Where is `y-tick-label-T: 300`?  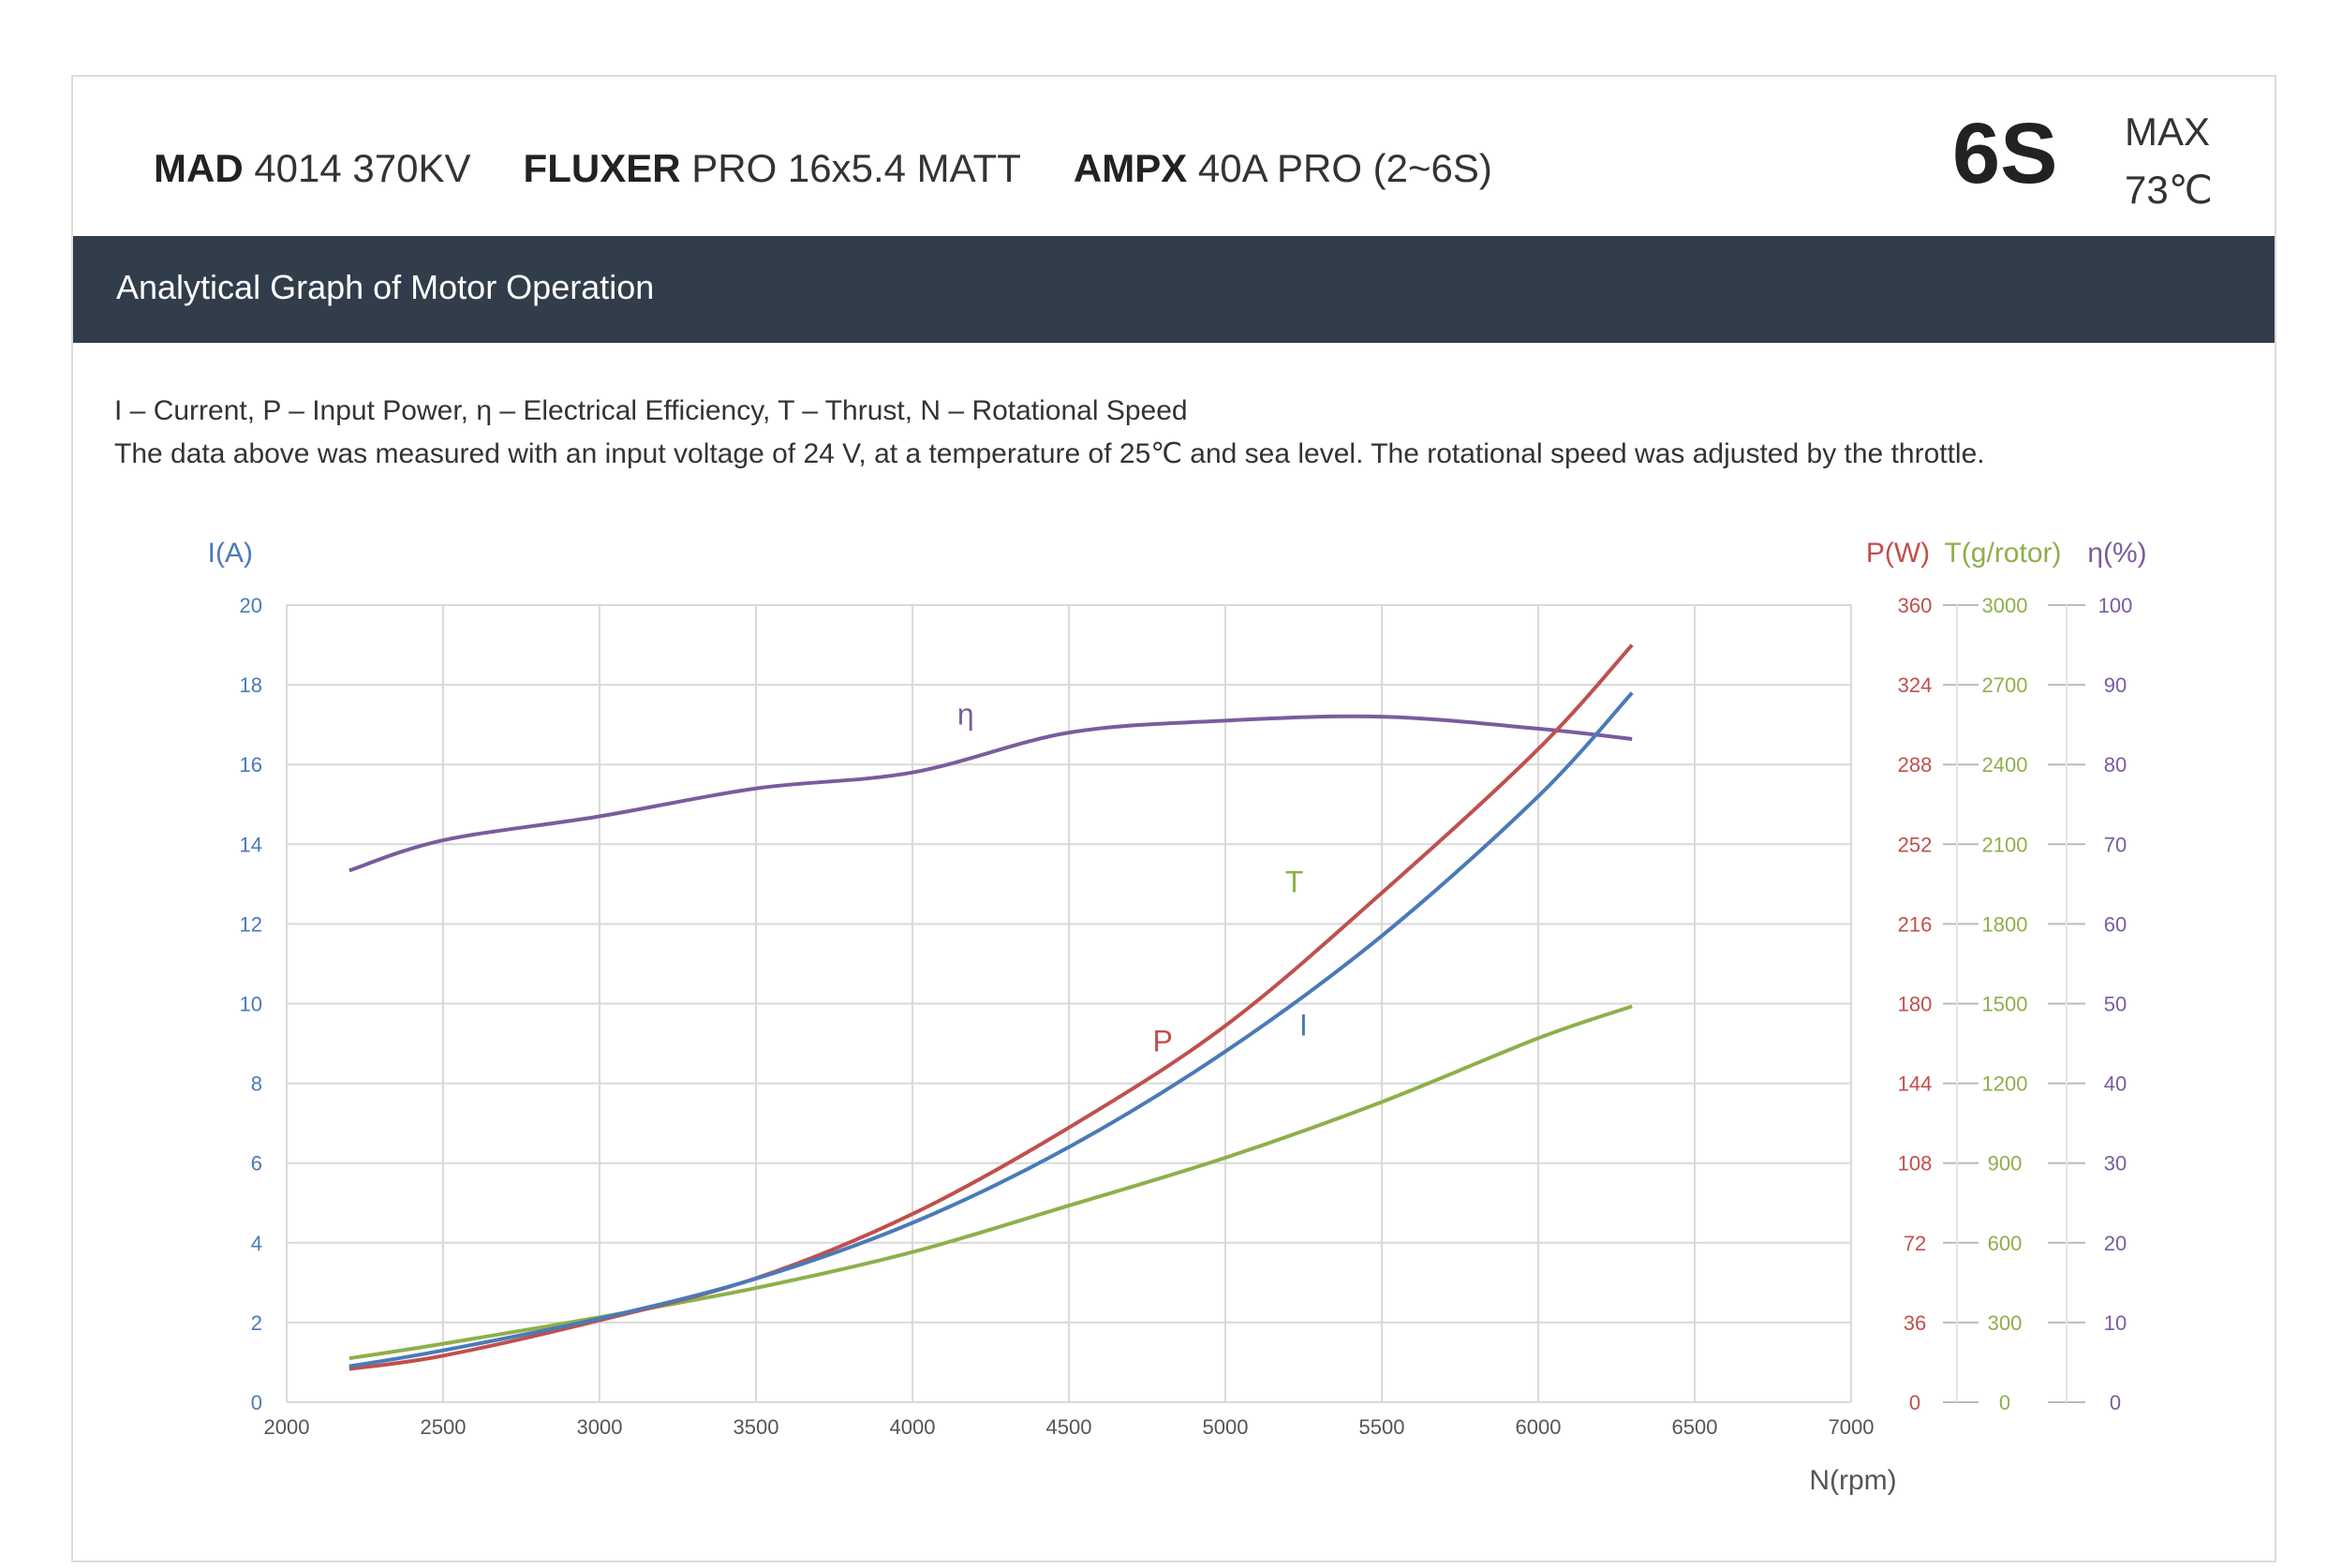
y-tick-label-T: 300 is located at coordinates (2005, 1323).